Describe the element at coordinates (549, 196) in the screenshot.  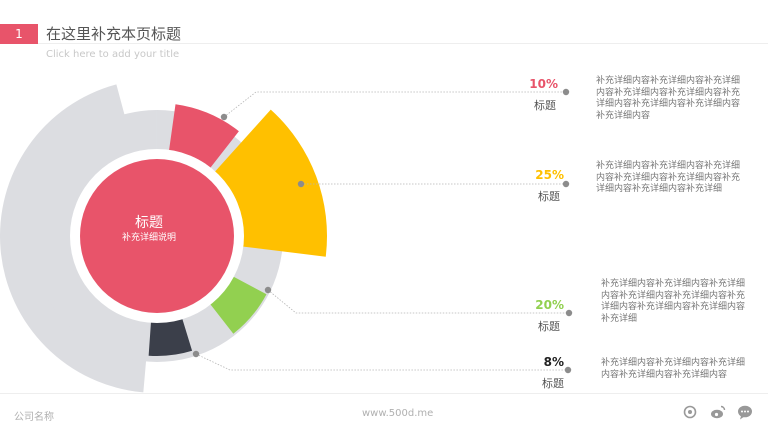
I see `item-label-2: 标题` at that location.